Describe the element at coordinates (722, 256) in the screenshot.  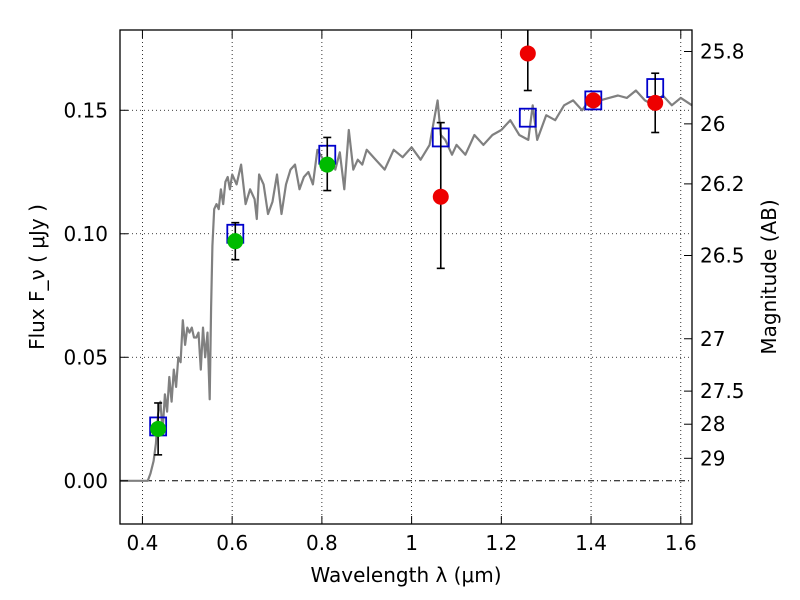
I see `right-tick-label: 26.5` at that location.